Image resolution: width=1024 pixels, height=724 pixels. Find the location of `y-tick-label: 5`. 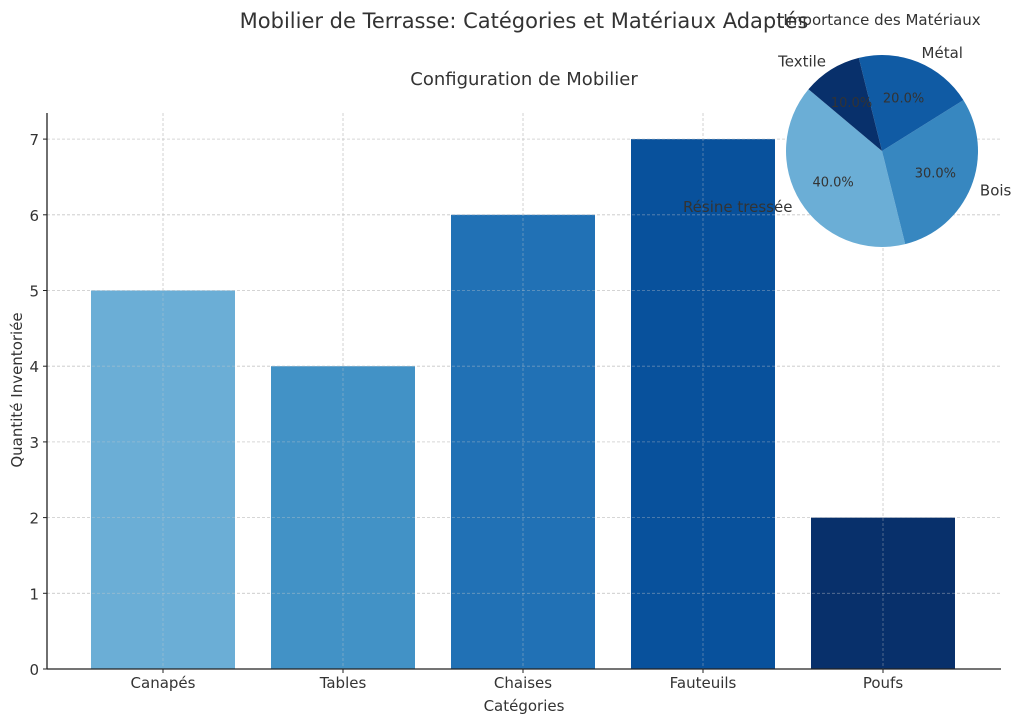

y-tick-label: 5 is located at coordinates (34, 292).